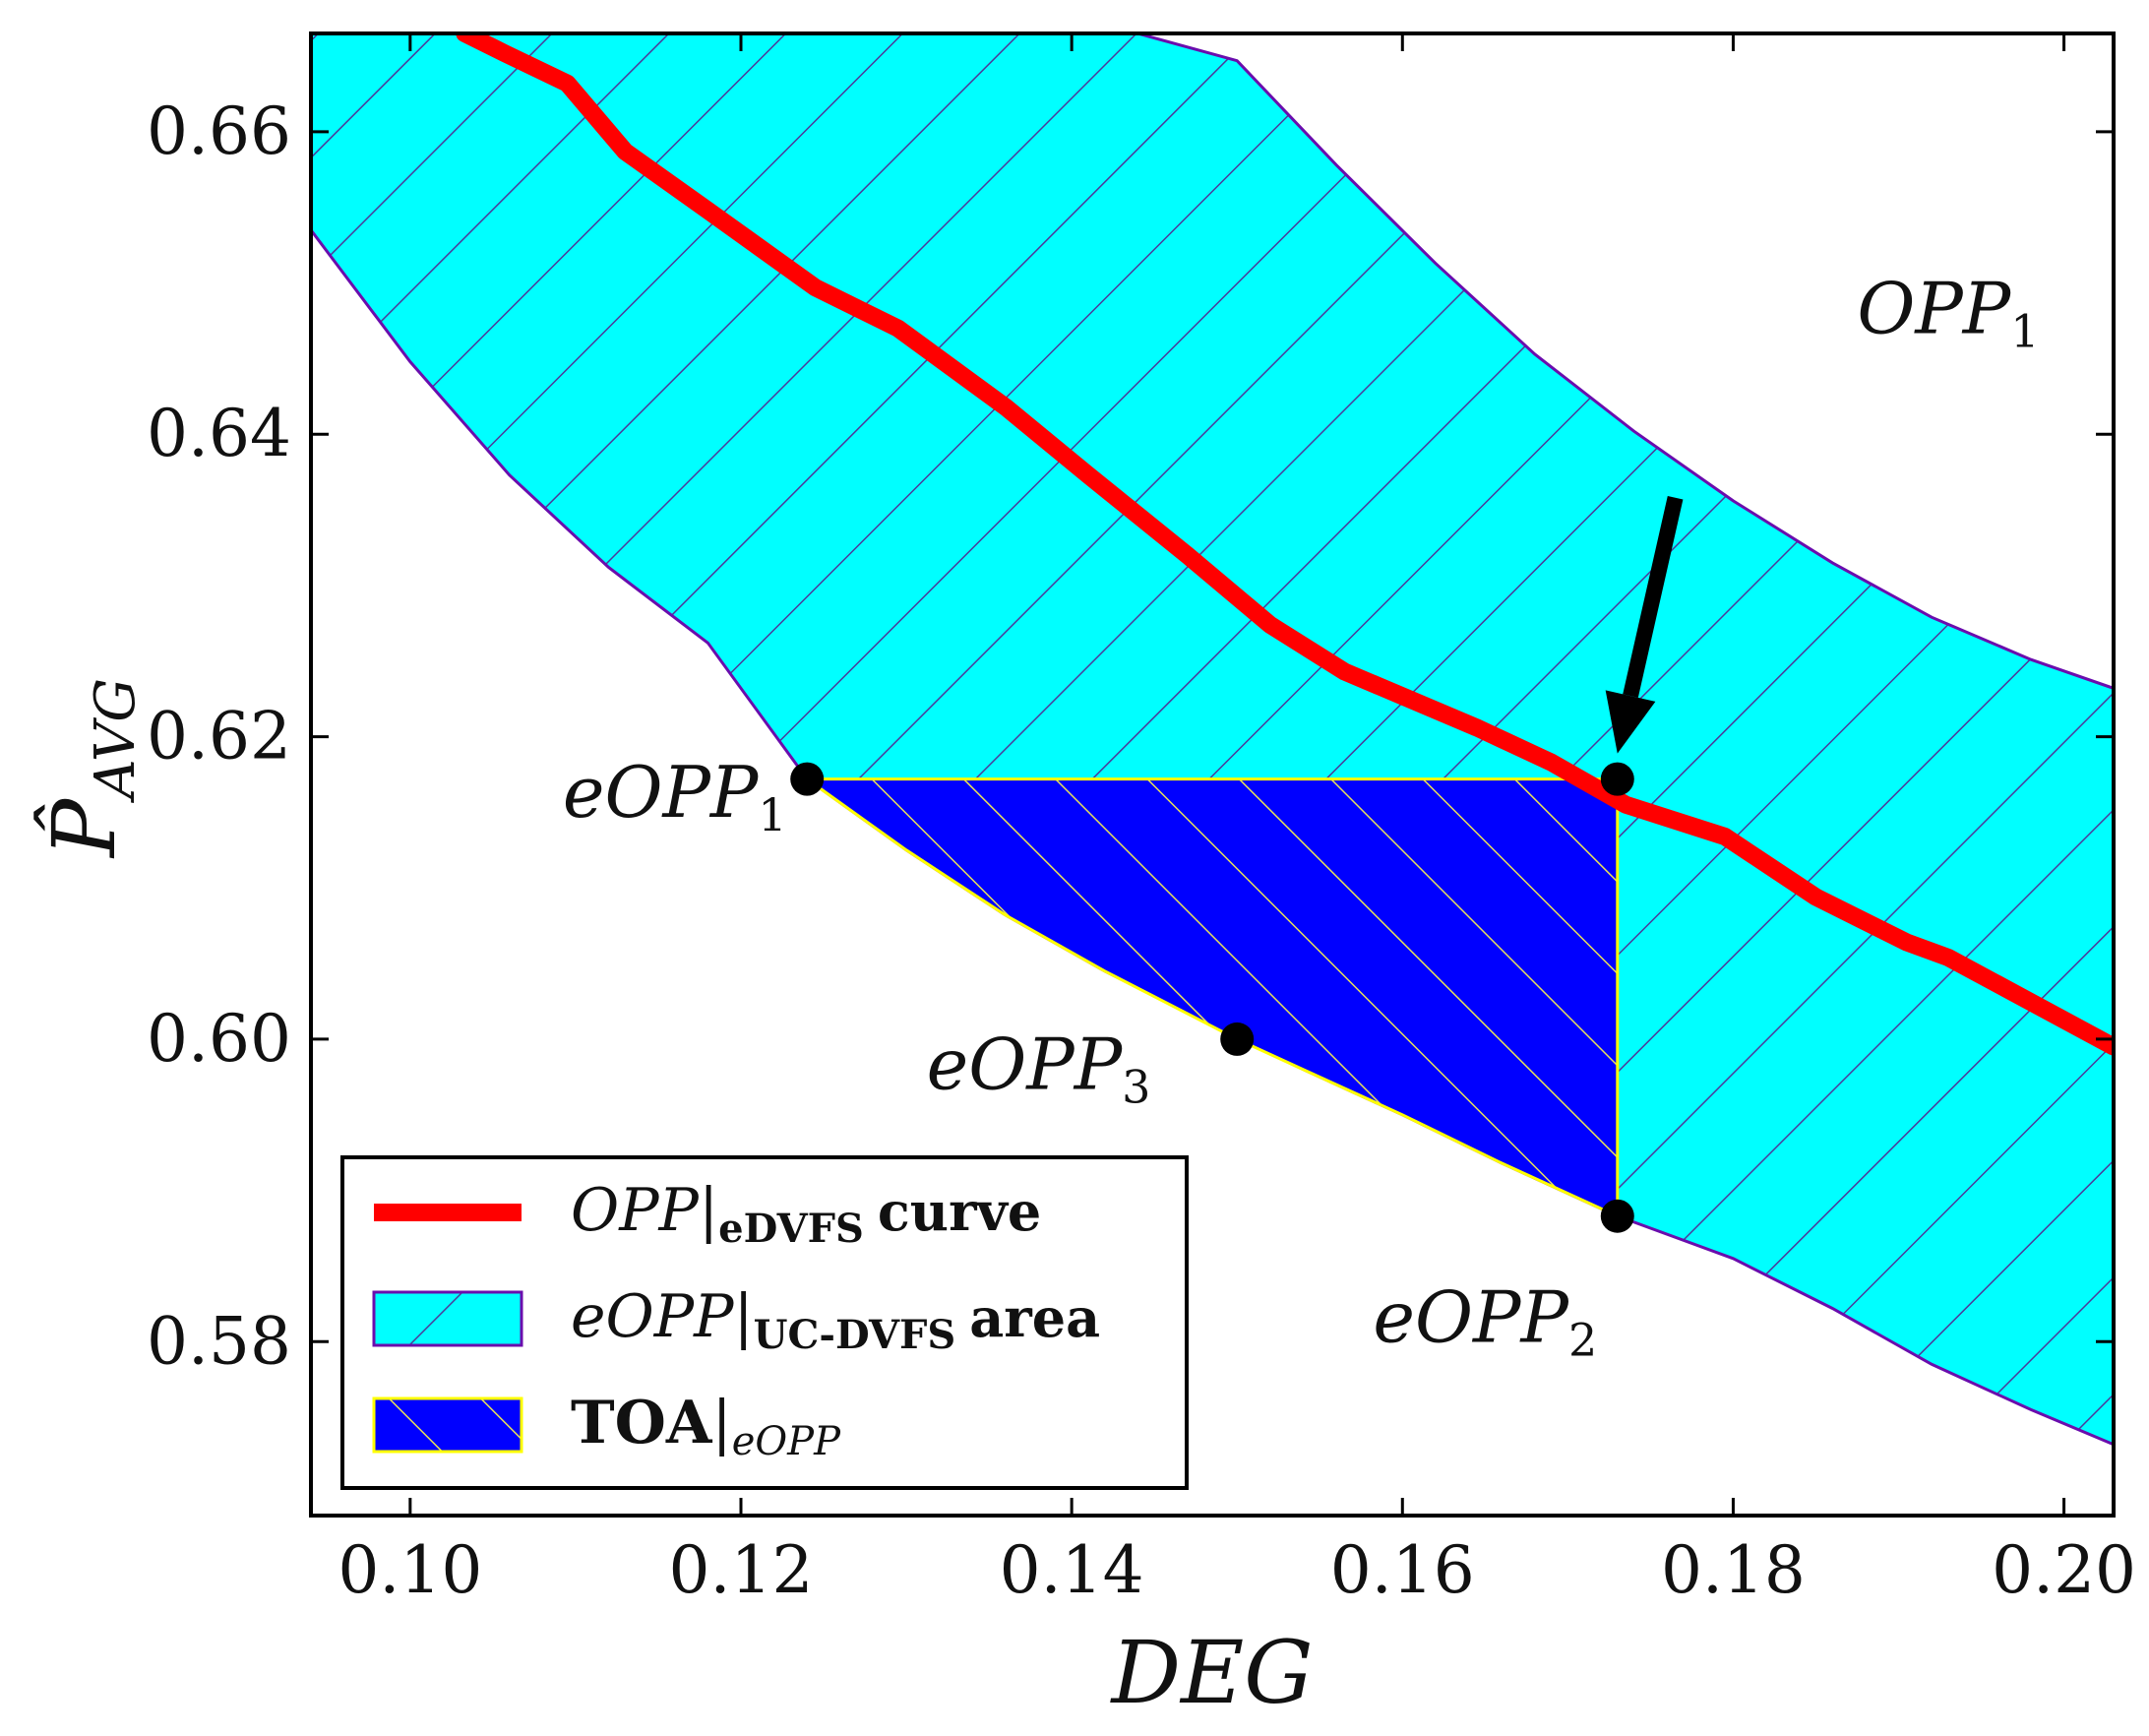 Image resolution: width=2149 pixels, height=1736 pixels. I want to click on point-eopp2, so click(1617, 1216).